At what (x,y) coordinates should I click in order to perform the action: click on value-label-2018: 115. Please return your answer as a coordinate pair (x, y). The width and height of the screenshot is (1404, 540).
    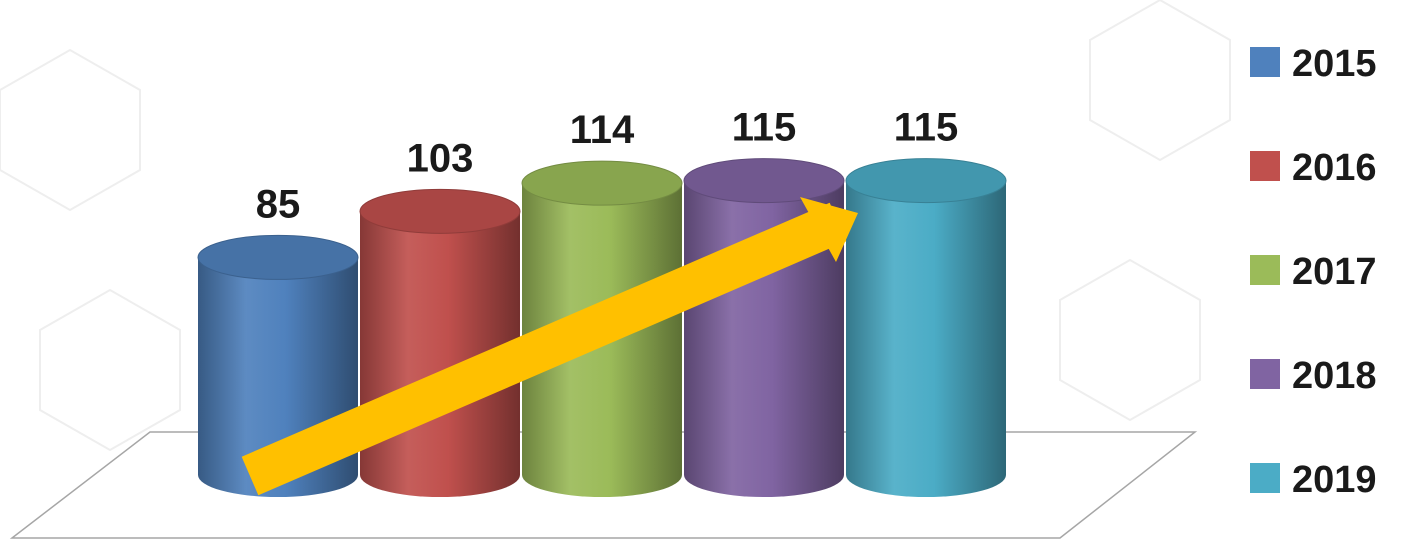
    Looking at the image, I should click on (764, 128).